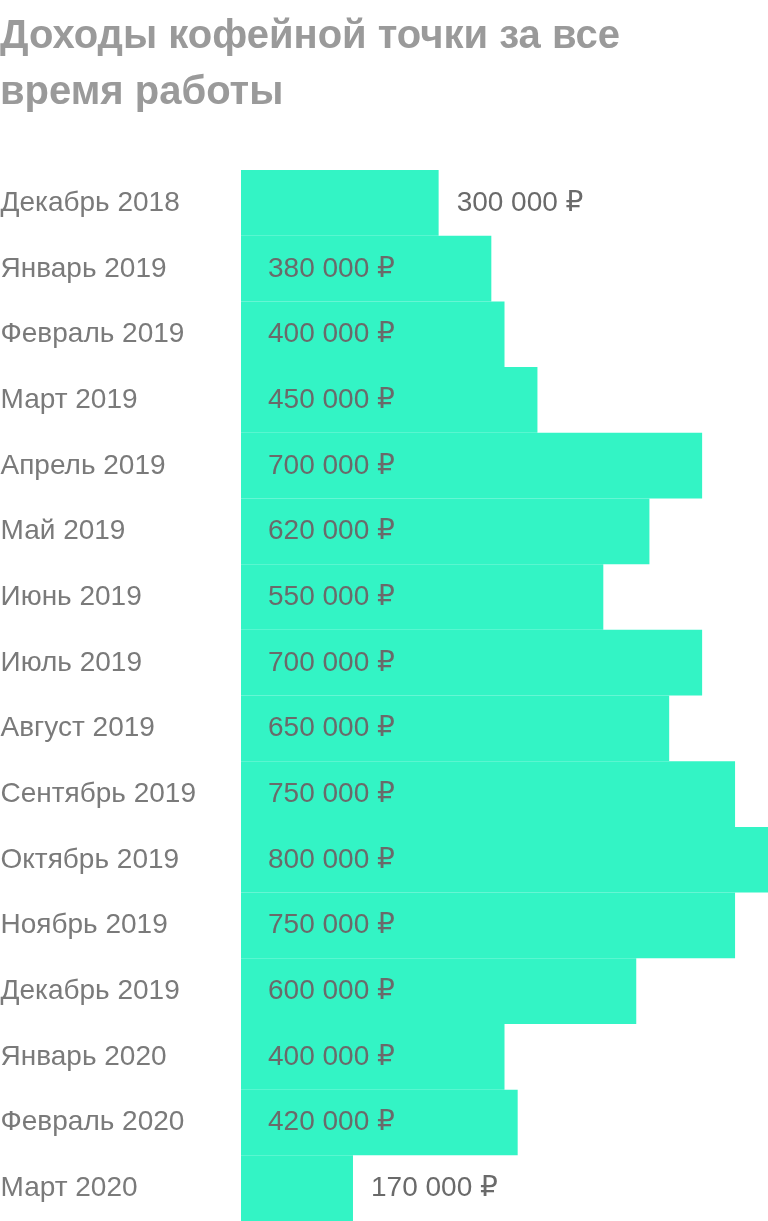 This screenshot has height=1221, width=768. Describe the element at coordinates (331, 858) in the screenshot. I see `data-label: 800 000 ₽` at that location.